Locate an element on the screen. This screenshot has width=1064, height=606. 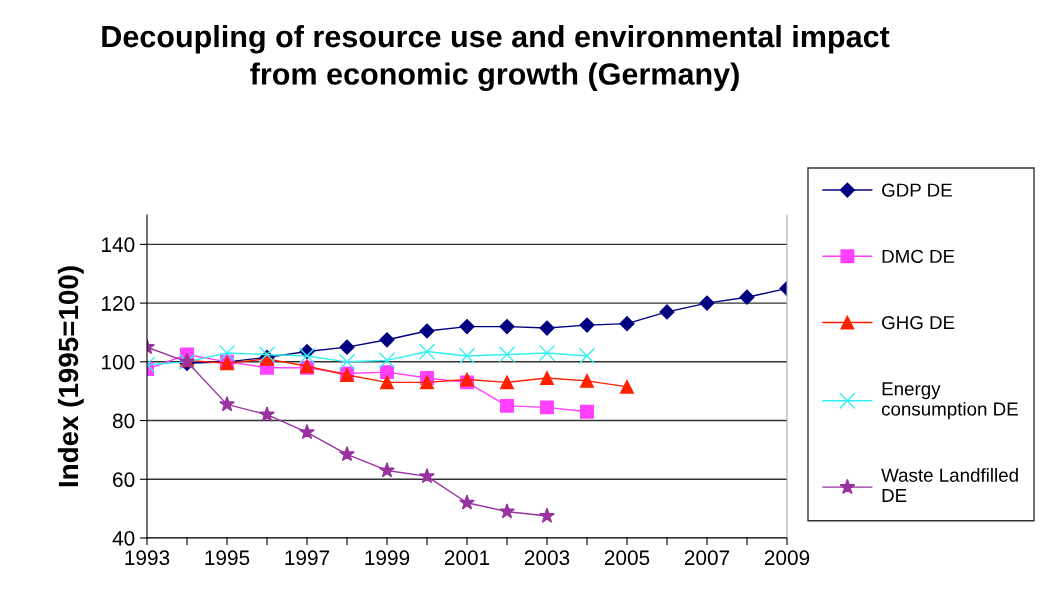
x-tick-label: 1995 is located at coordinates (227, 558).